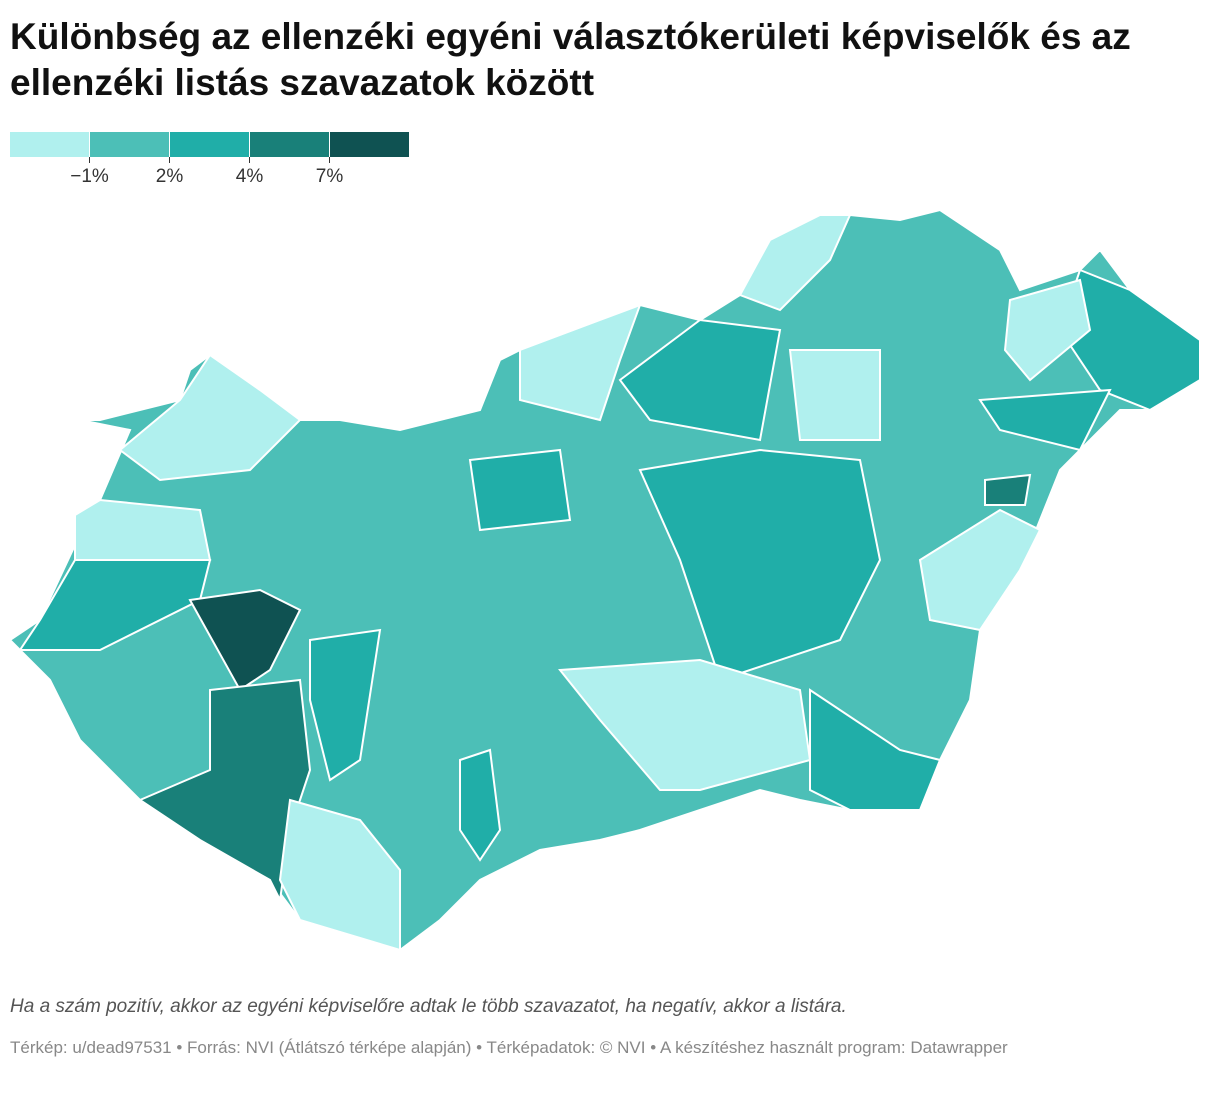  Describe the element at coordinates (170, 176) in the screenshot. I see `legend-label: 2%` at that location.